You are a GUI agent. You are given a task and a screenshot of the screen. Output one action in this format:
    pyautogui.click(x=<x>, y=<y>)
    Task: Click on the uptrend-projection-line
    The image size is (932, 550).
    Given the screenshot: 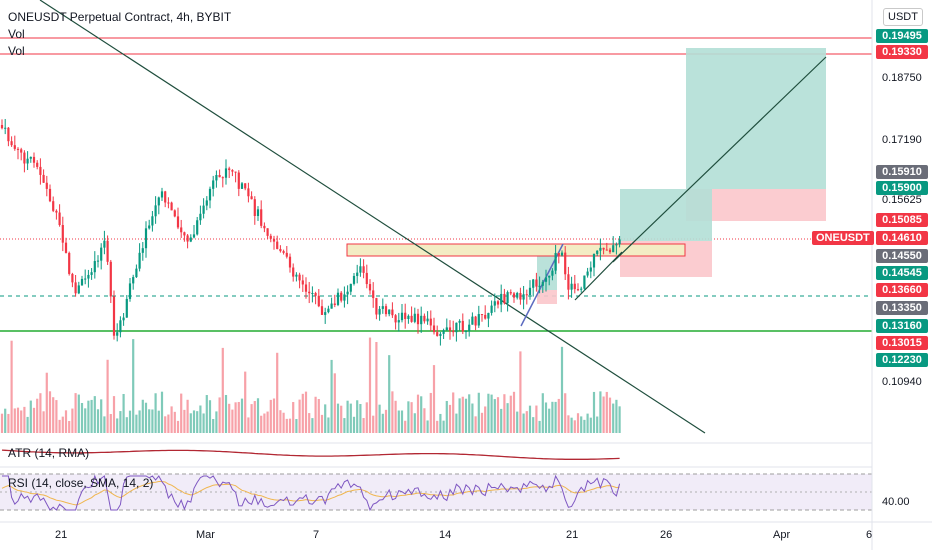 What is the action you would take?
    pyautogui.click(x=719, y=159)
    